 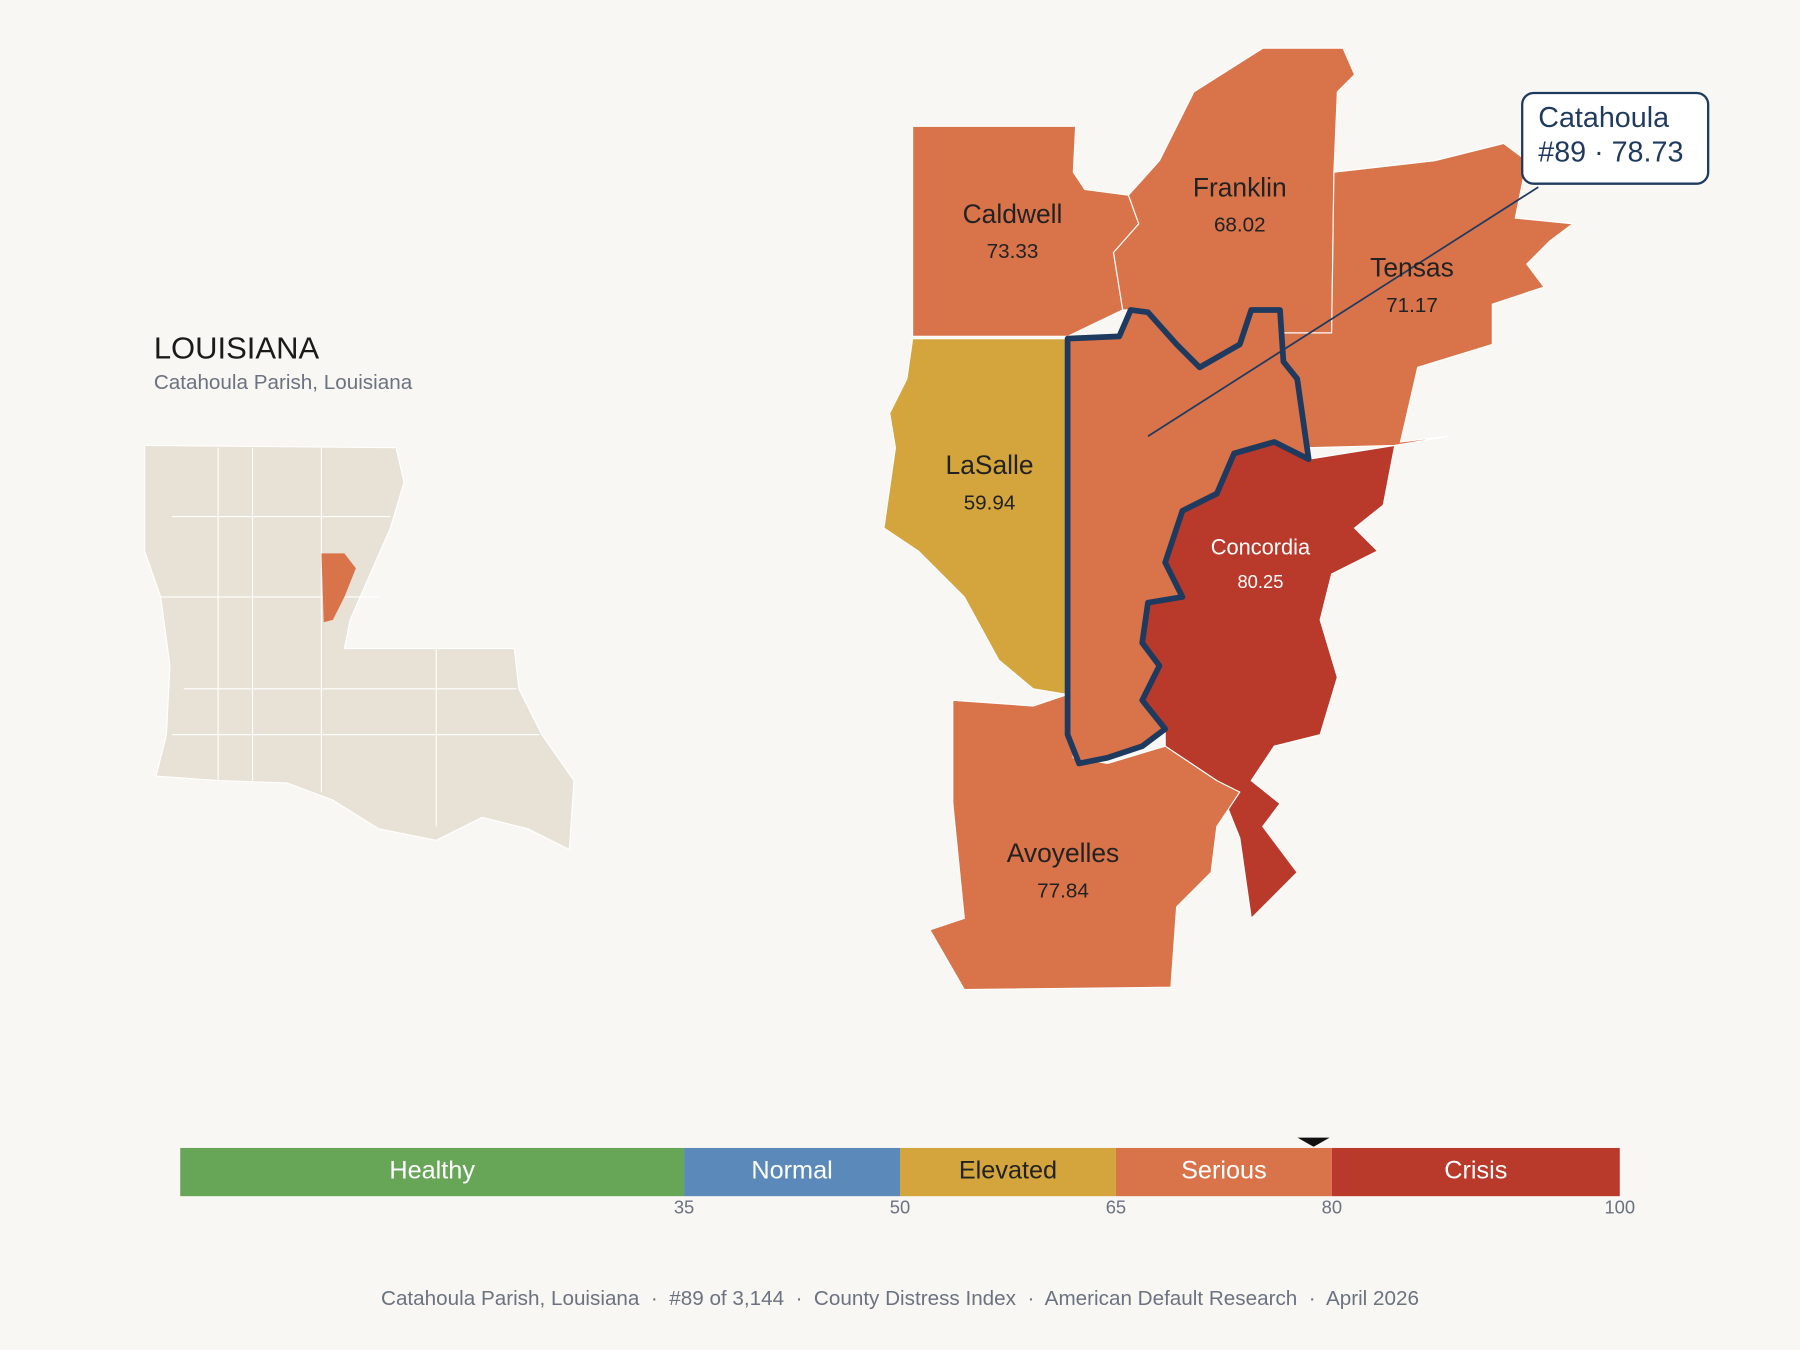 I want to click on parish-value: 71.17, so click(x=1412, y=305).